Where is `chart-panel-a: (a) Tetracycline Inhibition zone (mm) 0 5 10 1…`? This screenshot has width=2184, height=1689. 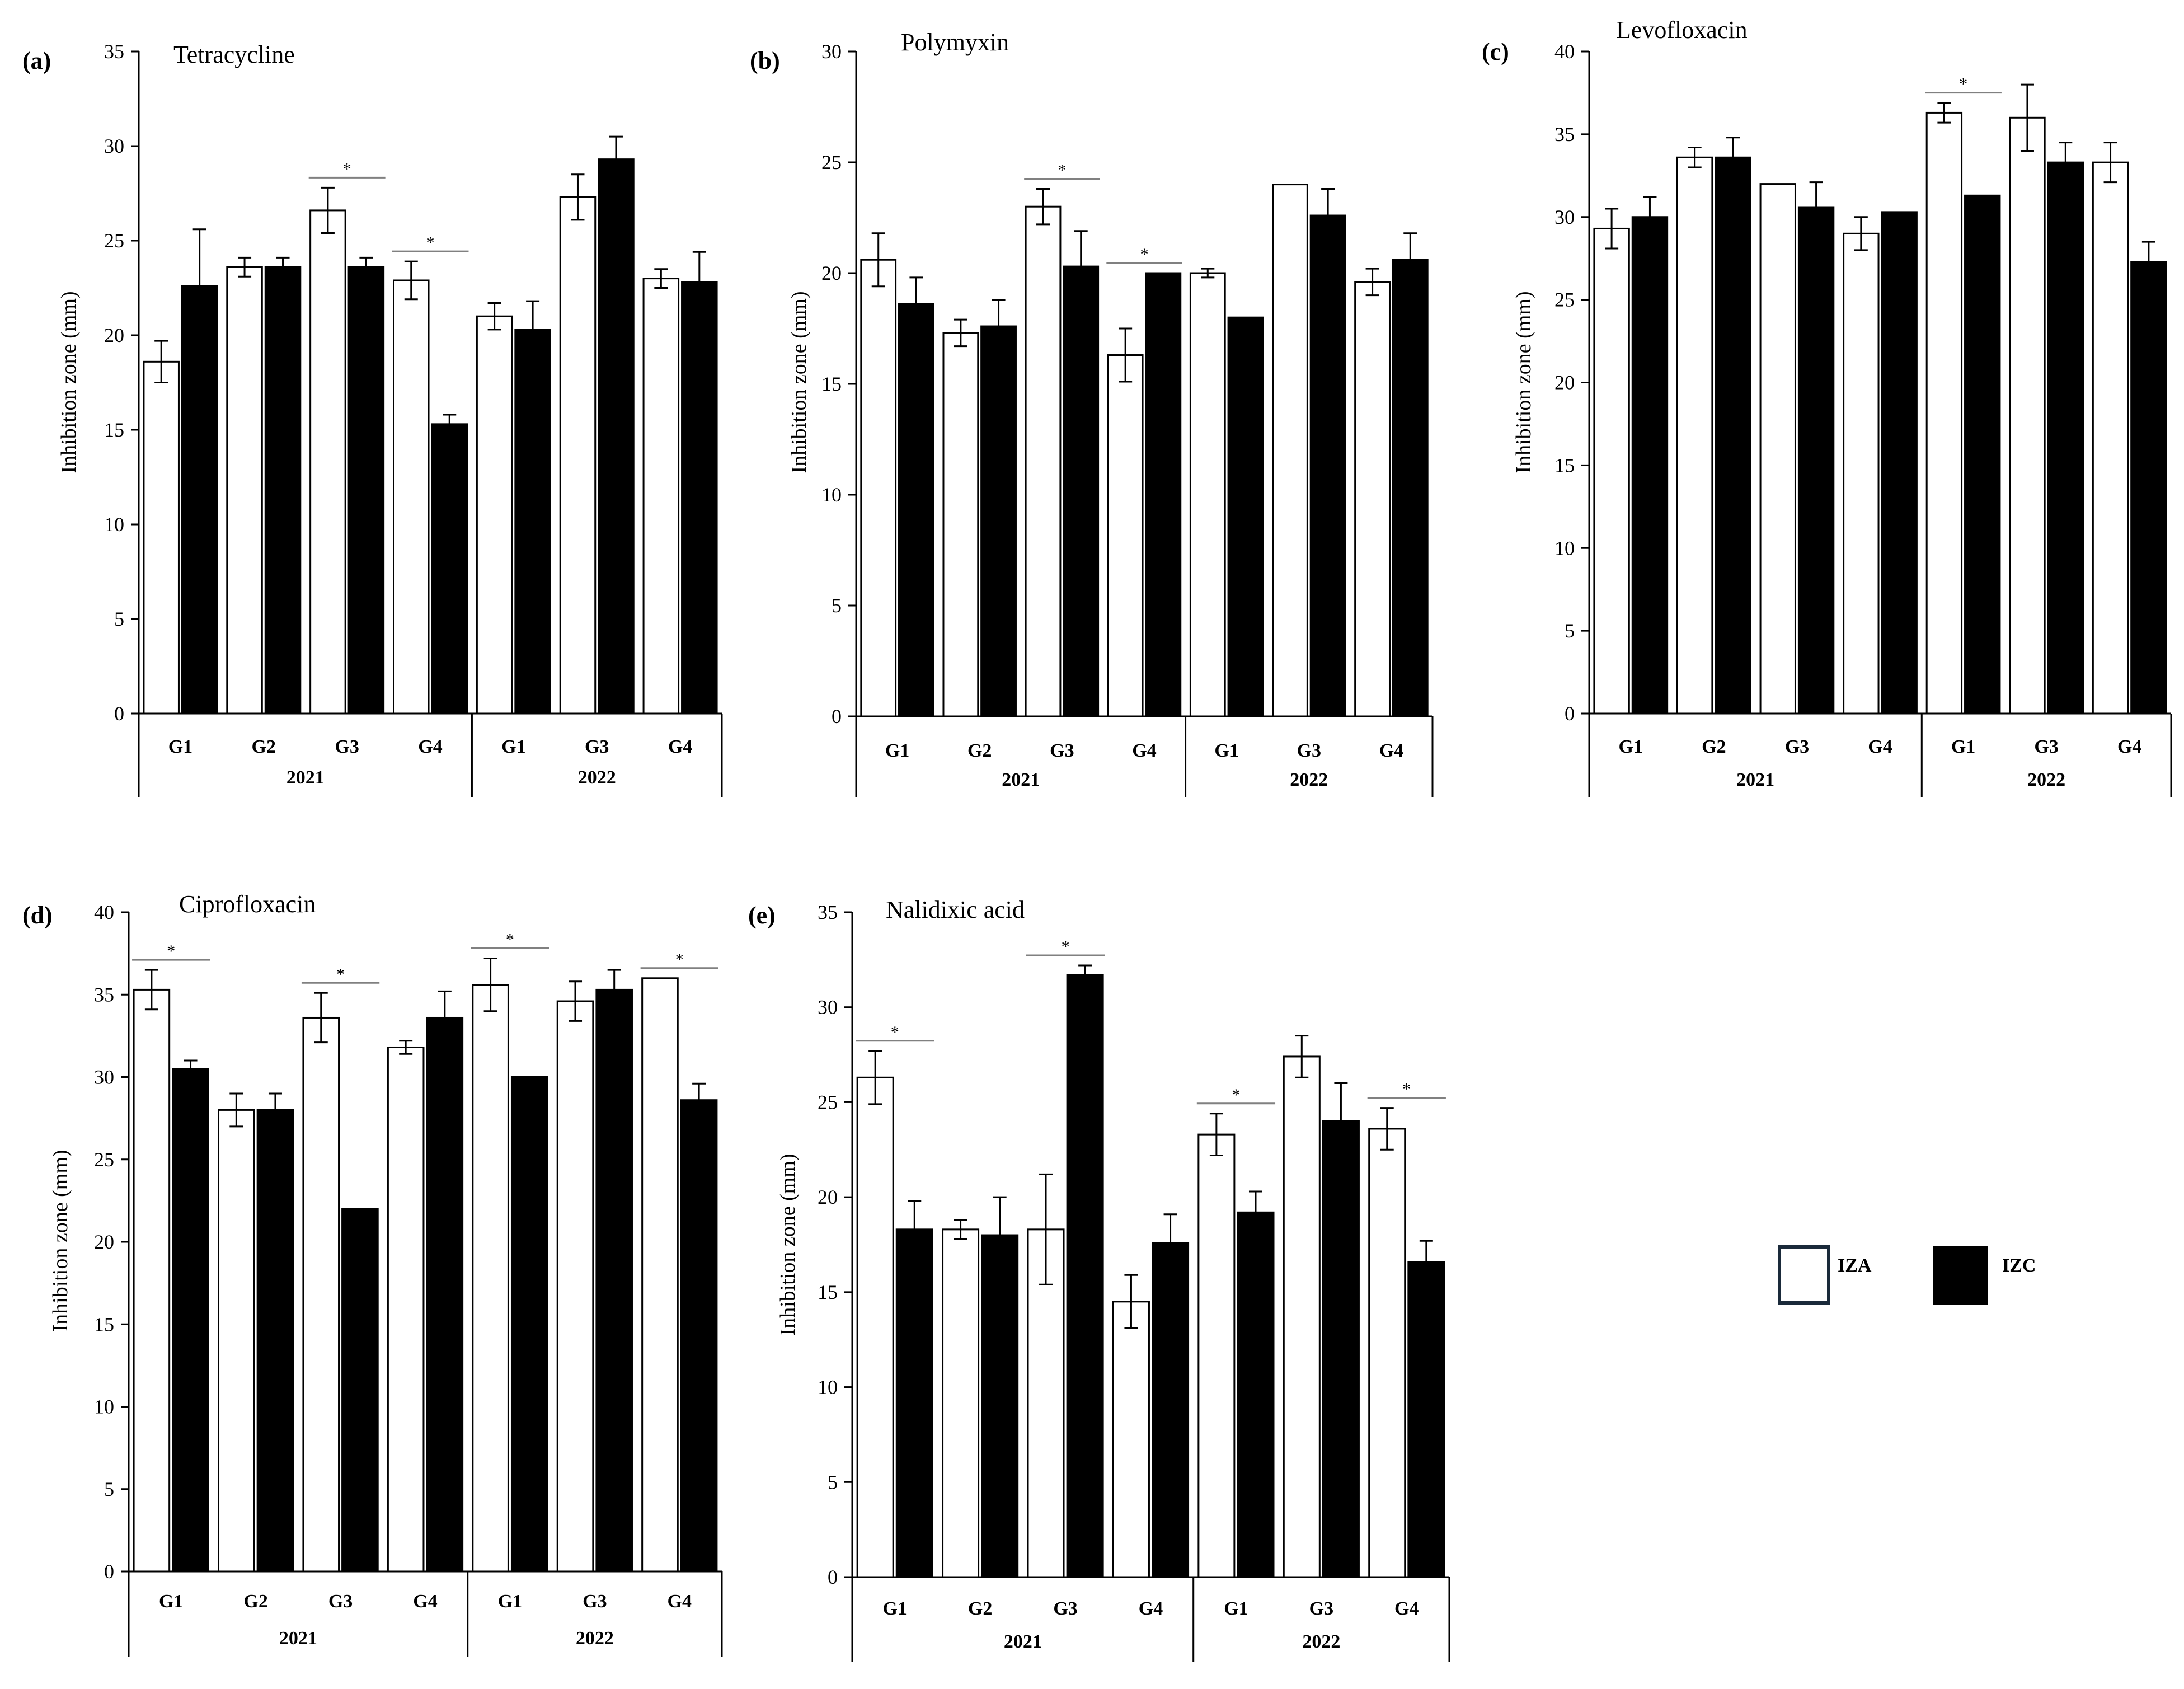 chart-panel-a: (a) Tetracycline Inhibition zone (mm) 0 5 10 1… is located at coordinates (372, 418).